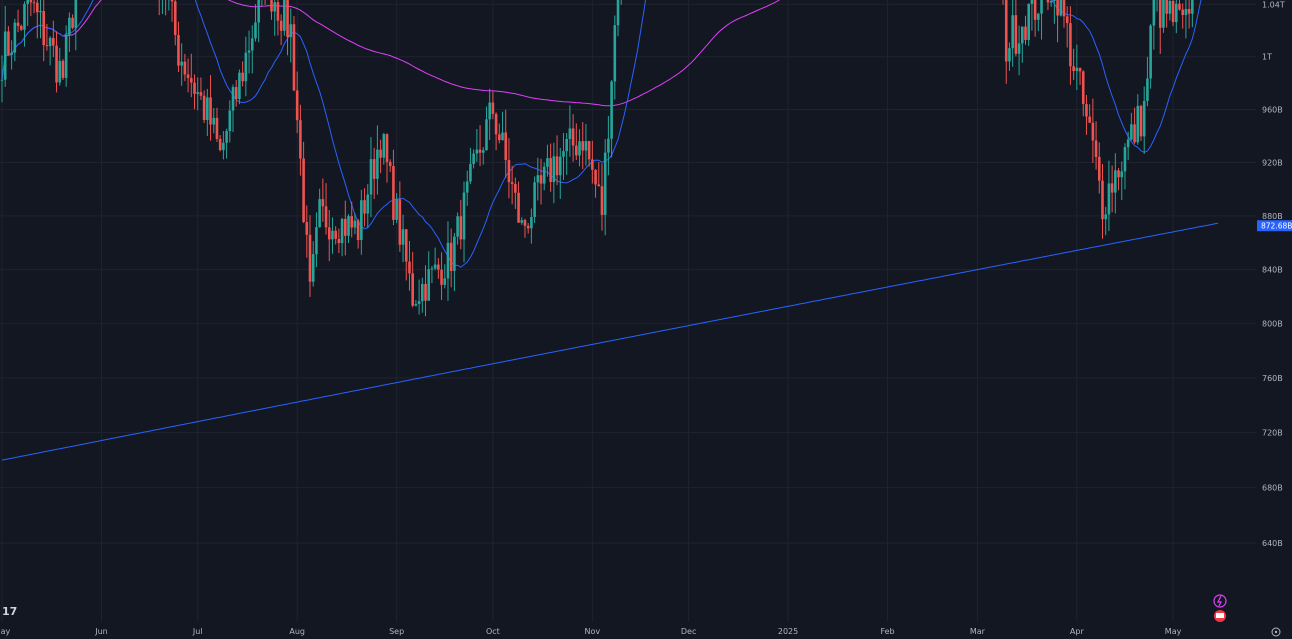 Image resolution: width=1292 pixels, height=639 pixels. I want to click on y-tick-label: 640B, so click(1272, 543).